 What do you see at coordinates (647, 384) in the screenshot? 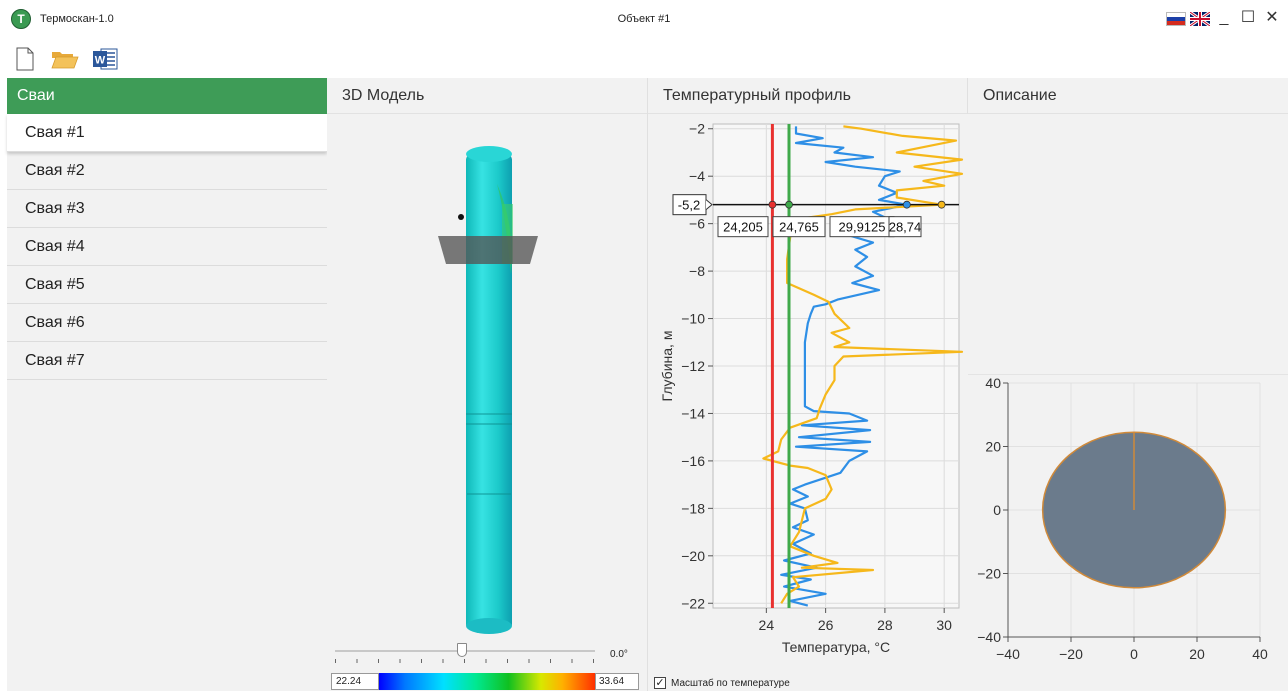
I see `column-divider` at bounding box center [647, 384].